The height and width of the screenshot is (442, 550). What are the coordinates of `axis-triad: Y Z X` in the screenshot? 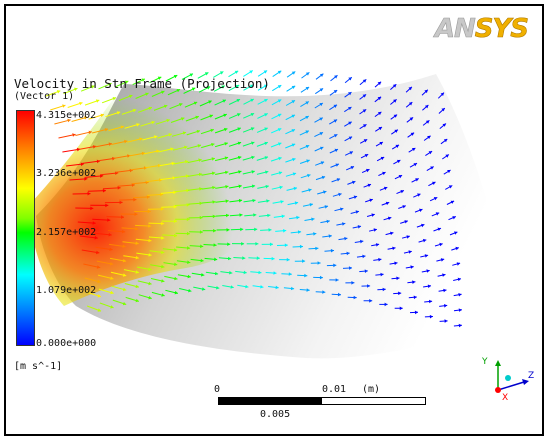 It's located at (501, 379).